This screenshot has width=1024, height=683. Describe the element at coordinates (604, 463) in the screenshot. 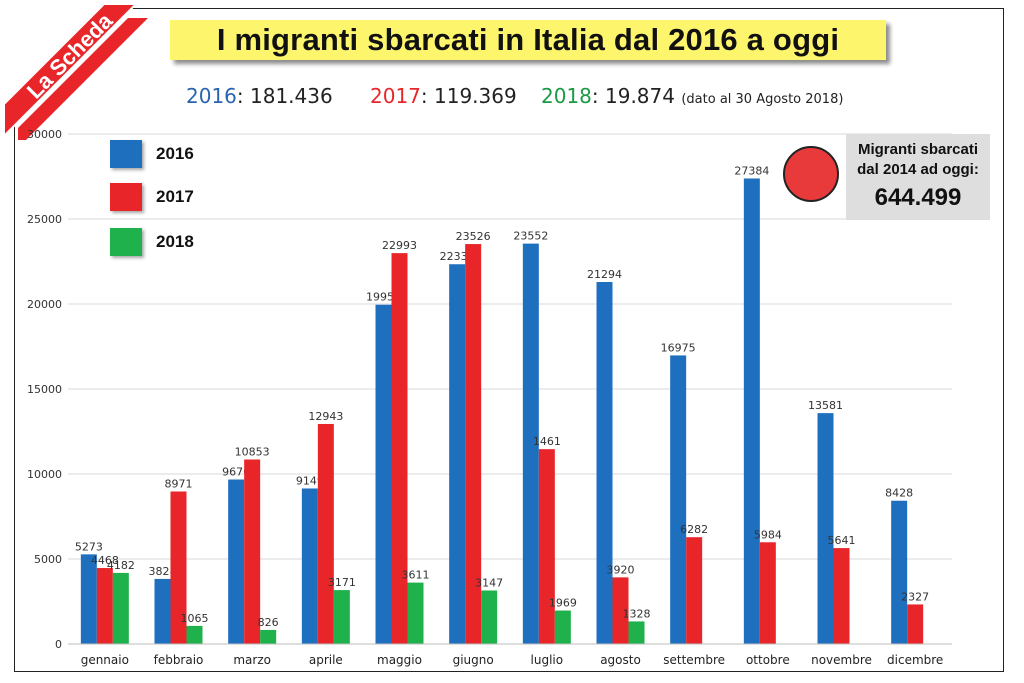

I see `bar-2016-agosto` at that location.